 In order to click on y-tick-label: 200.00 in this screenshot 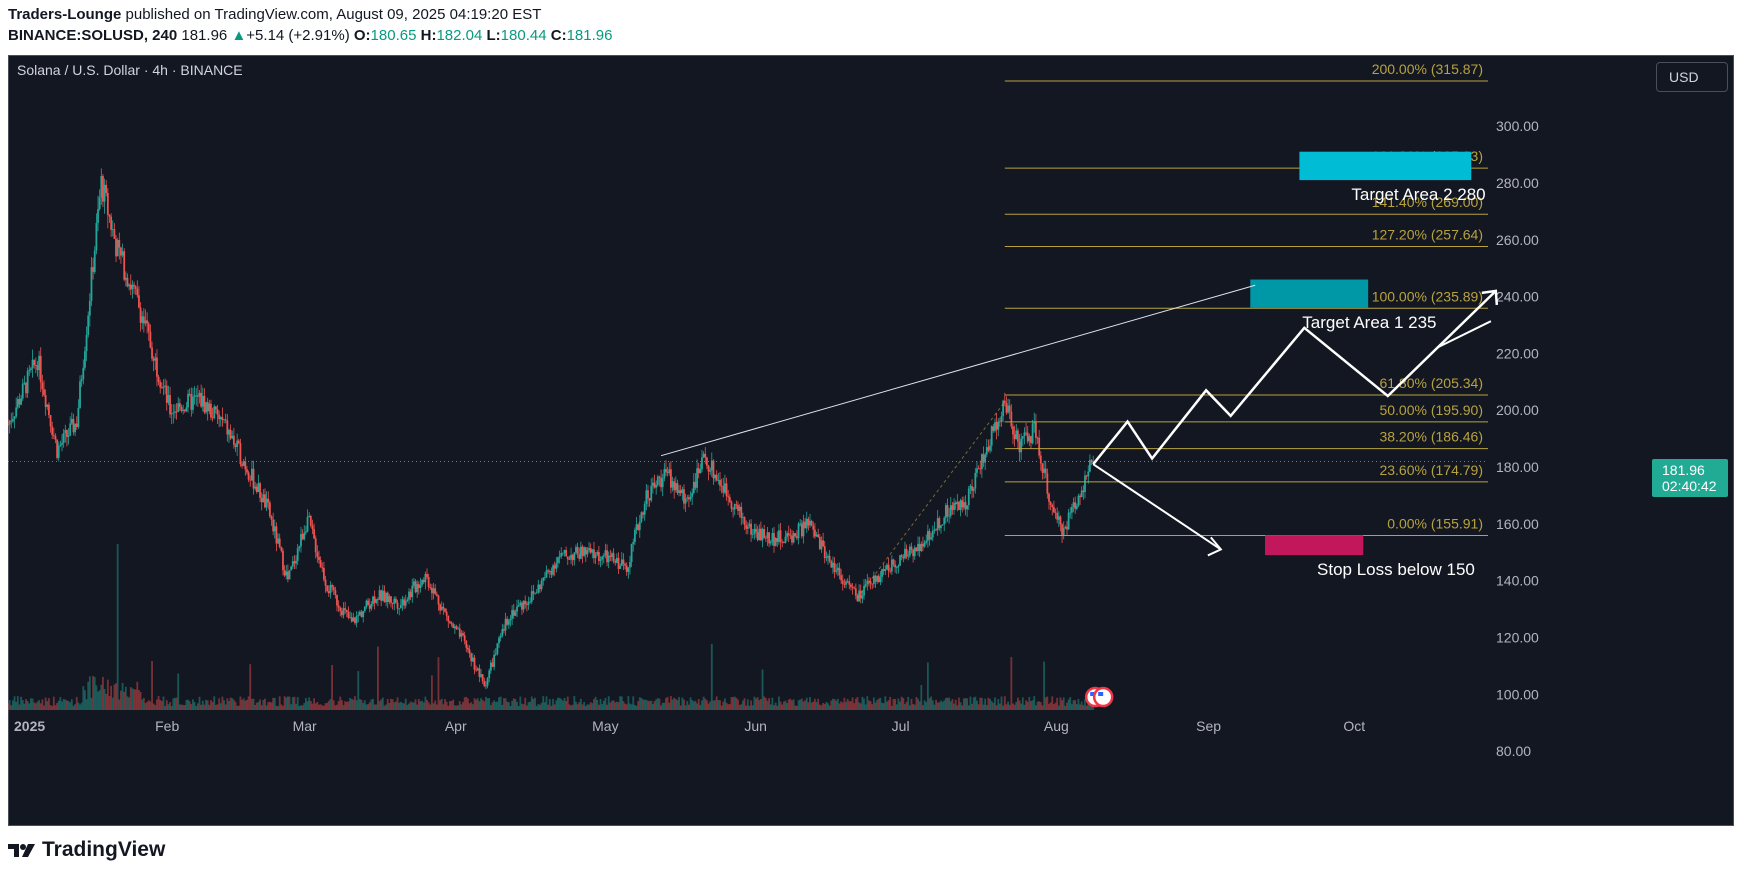, I will do `click(1517, 410)`.